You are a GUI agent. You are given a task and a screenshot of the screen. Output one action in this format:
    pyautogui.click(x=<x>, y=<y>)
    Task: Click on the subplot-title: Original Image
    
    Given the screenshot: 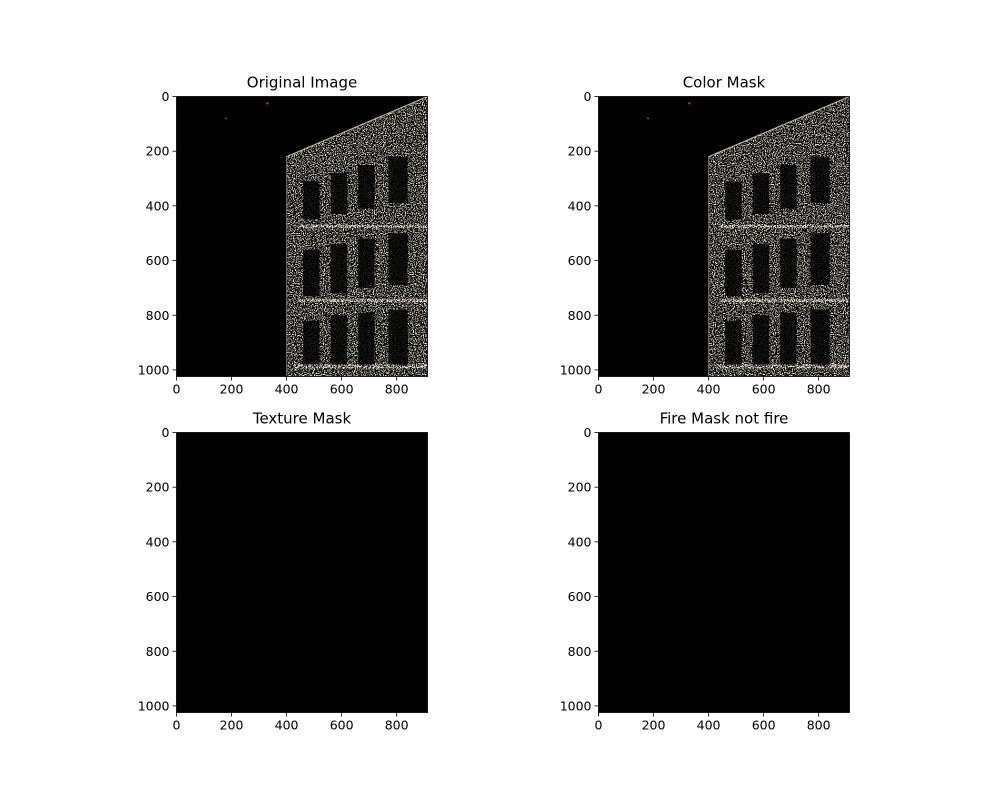 What is the action you would take?
    pyautogui.click(x=302, y=83)
    